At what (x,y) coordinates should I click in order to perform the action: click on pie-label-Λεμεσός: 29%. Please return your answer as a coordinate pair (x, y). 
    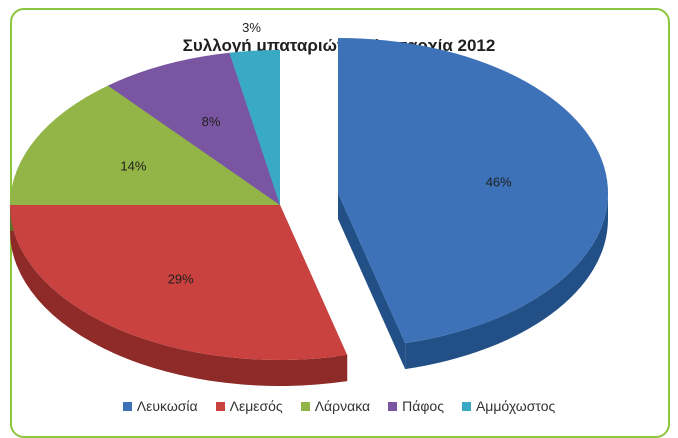
    Looking at the image, I should click on (181, 278).